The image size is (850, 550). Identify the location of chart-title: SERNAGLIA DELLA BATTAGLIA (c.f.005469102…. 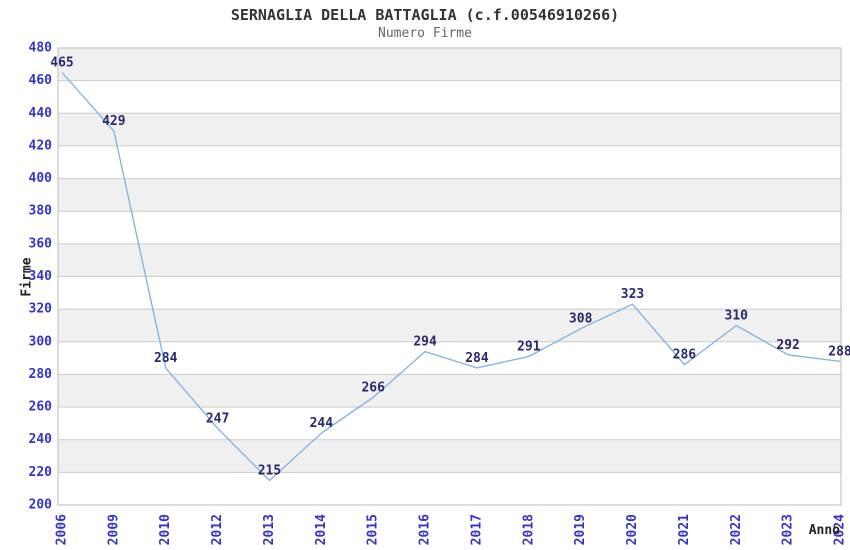
(425, 15).